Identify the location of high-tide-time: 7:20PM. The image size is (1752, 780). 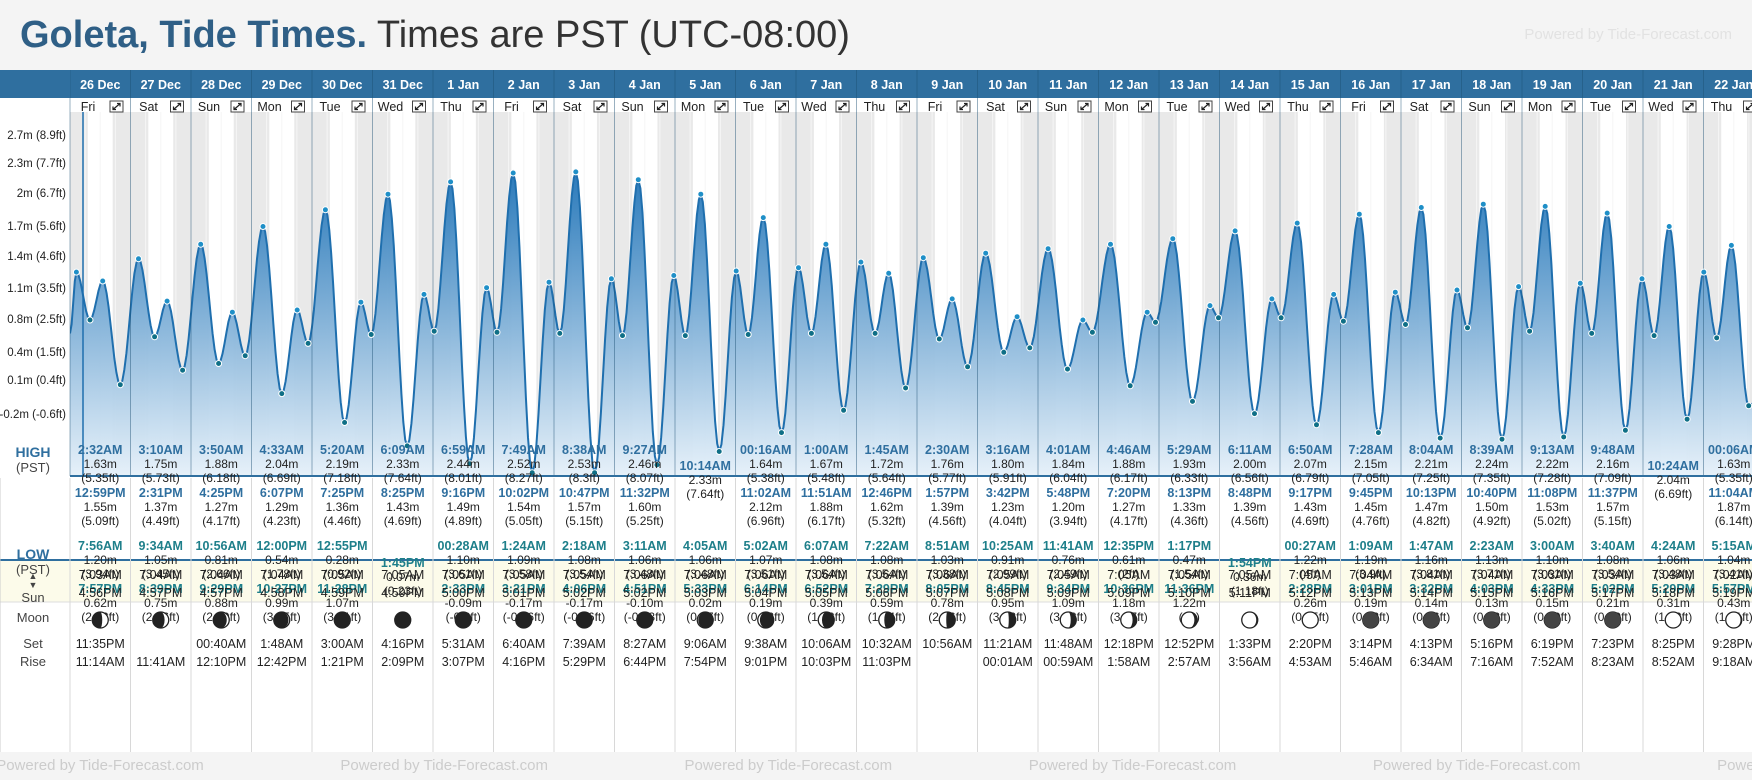
(1129, 493).